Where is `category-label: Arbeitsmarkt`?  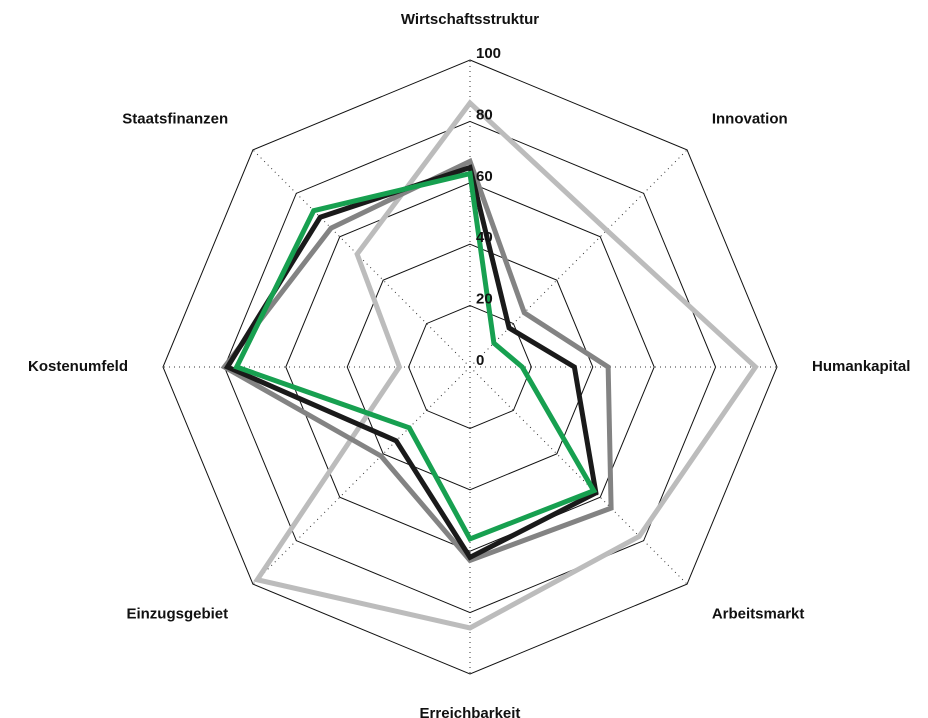
category-label: Arbeitsmarkt is located at coordinates (758, 613).